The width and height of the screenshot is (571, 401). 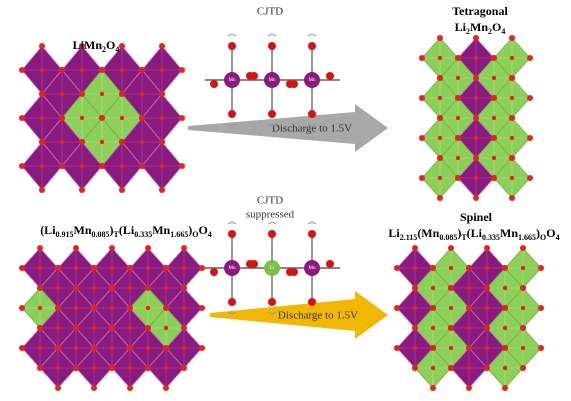 I want to click on structure-title: Tetragonal, so click(x=480, y=11).